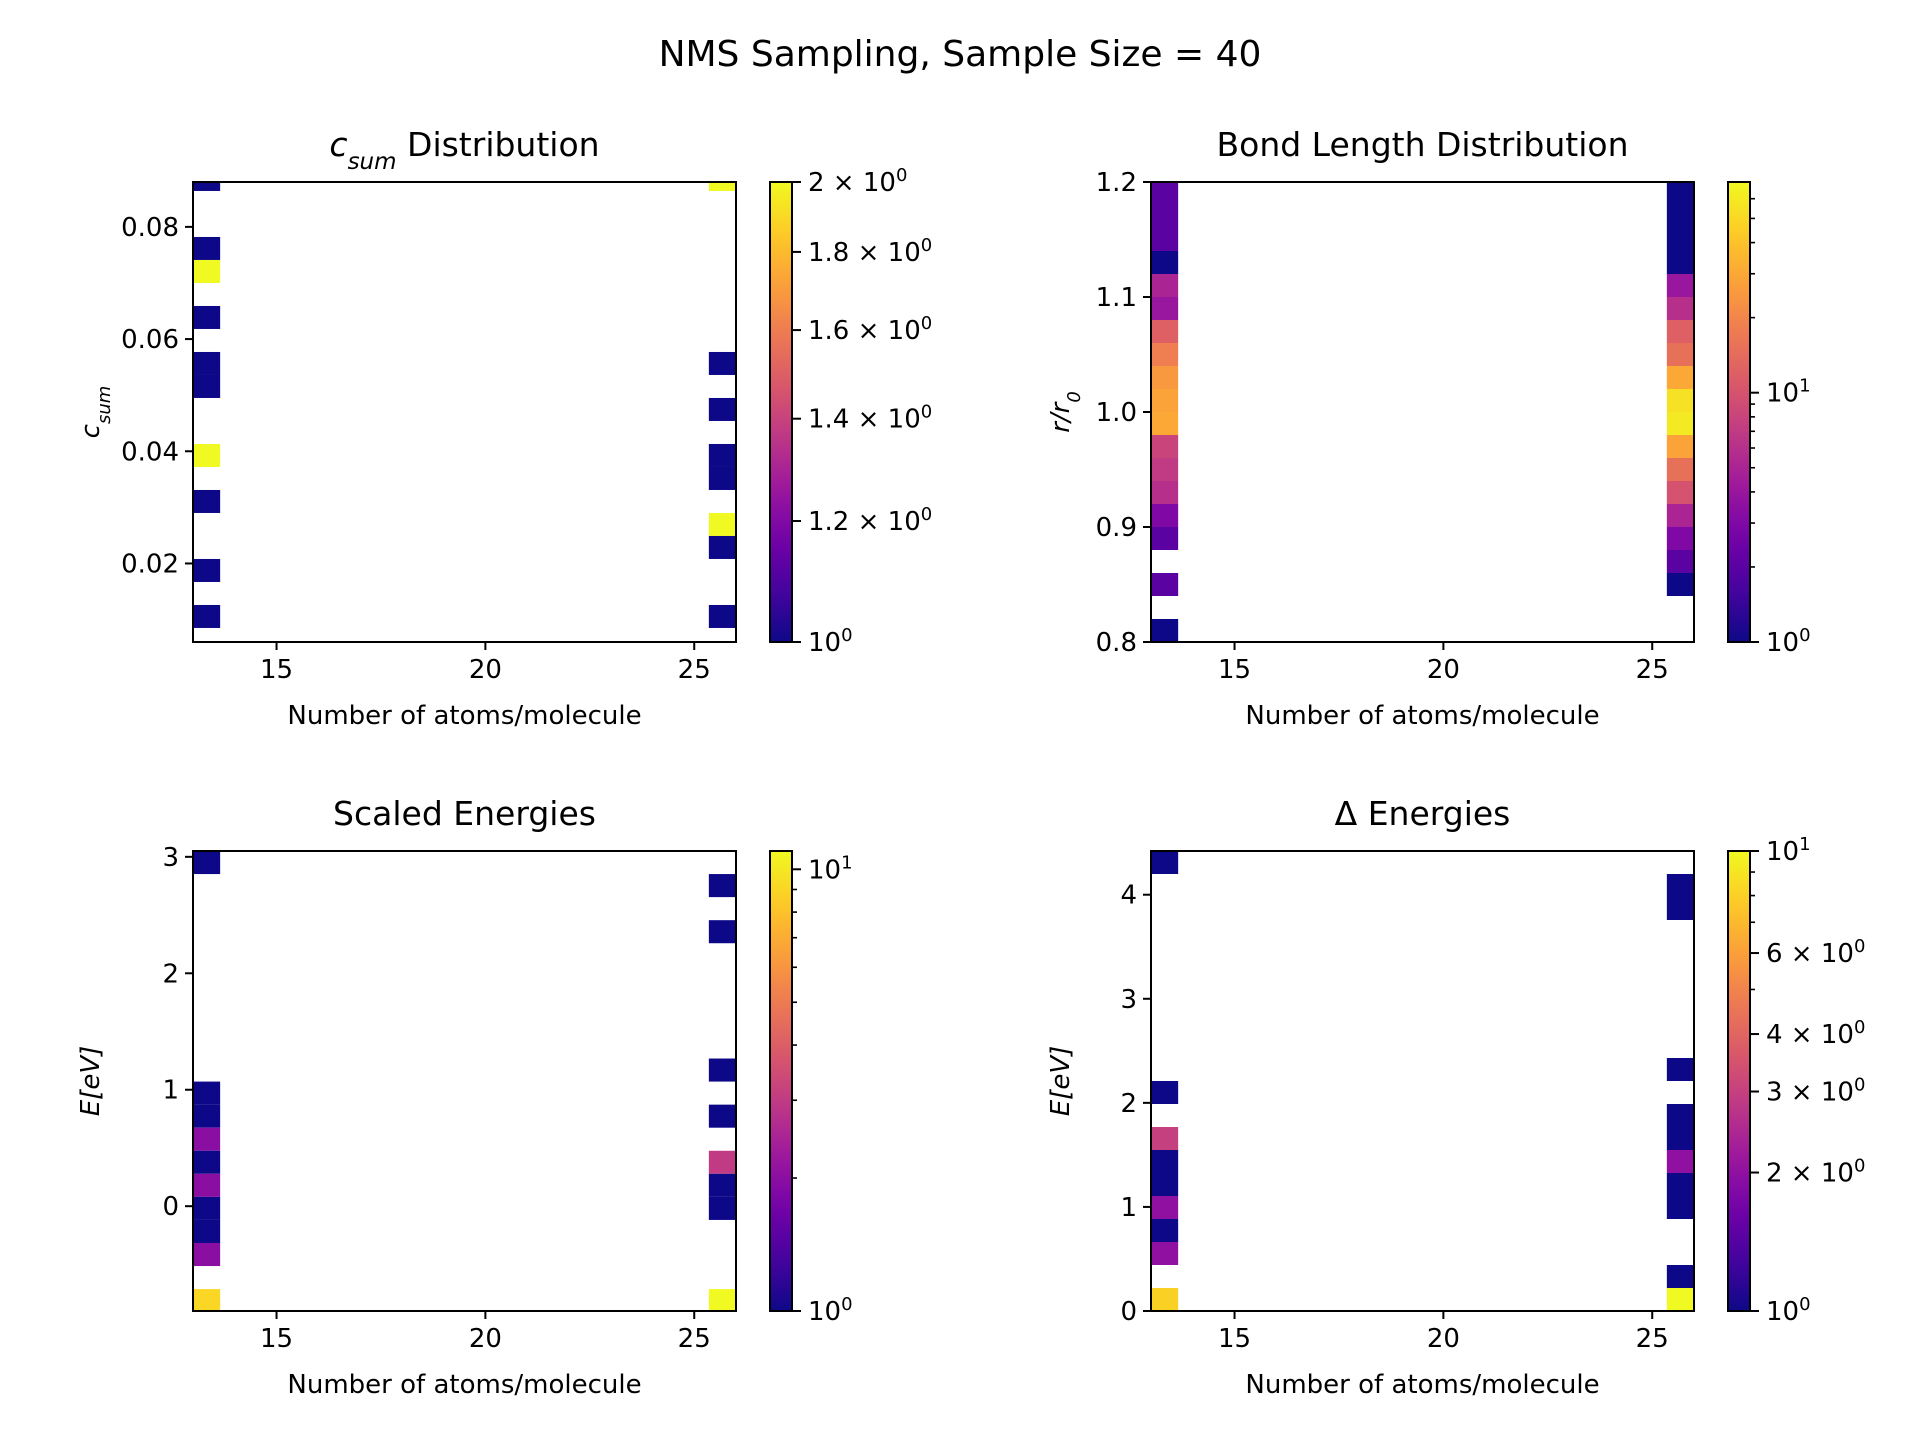 This screenshot has height=1440, width=1920. I want to click on x-axis-label: Number of atoms/molecule, so click(464, 716).